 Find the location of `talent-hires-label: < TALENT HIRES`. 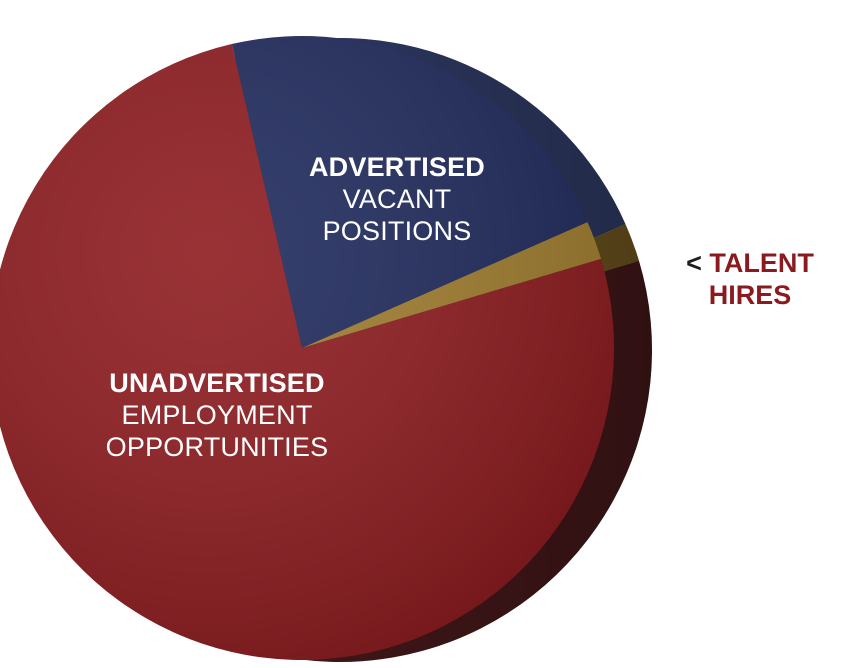

talent-hires-label: < TALENT HIRES is located at coordinates (750, 280).